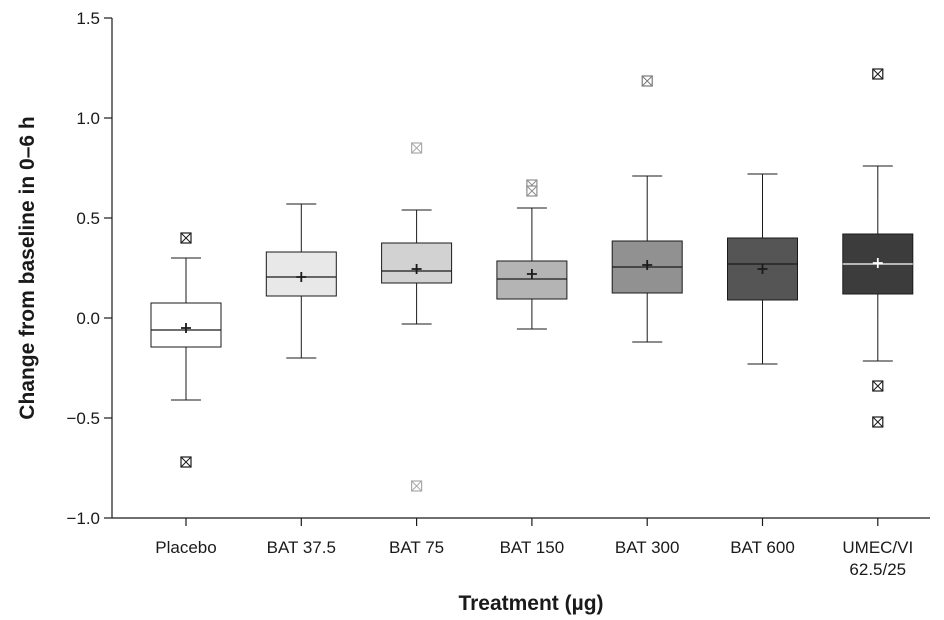  Describe the element at coordinates (83, 418) in the screenshot. I see `y-tick-label: −0.5` at that location.